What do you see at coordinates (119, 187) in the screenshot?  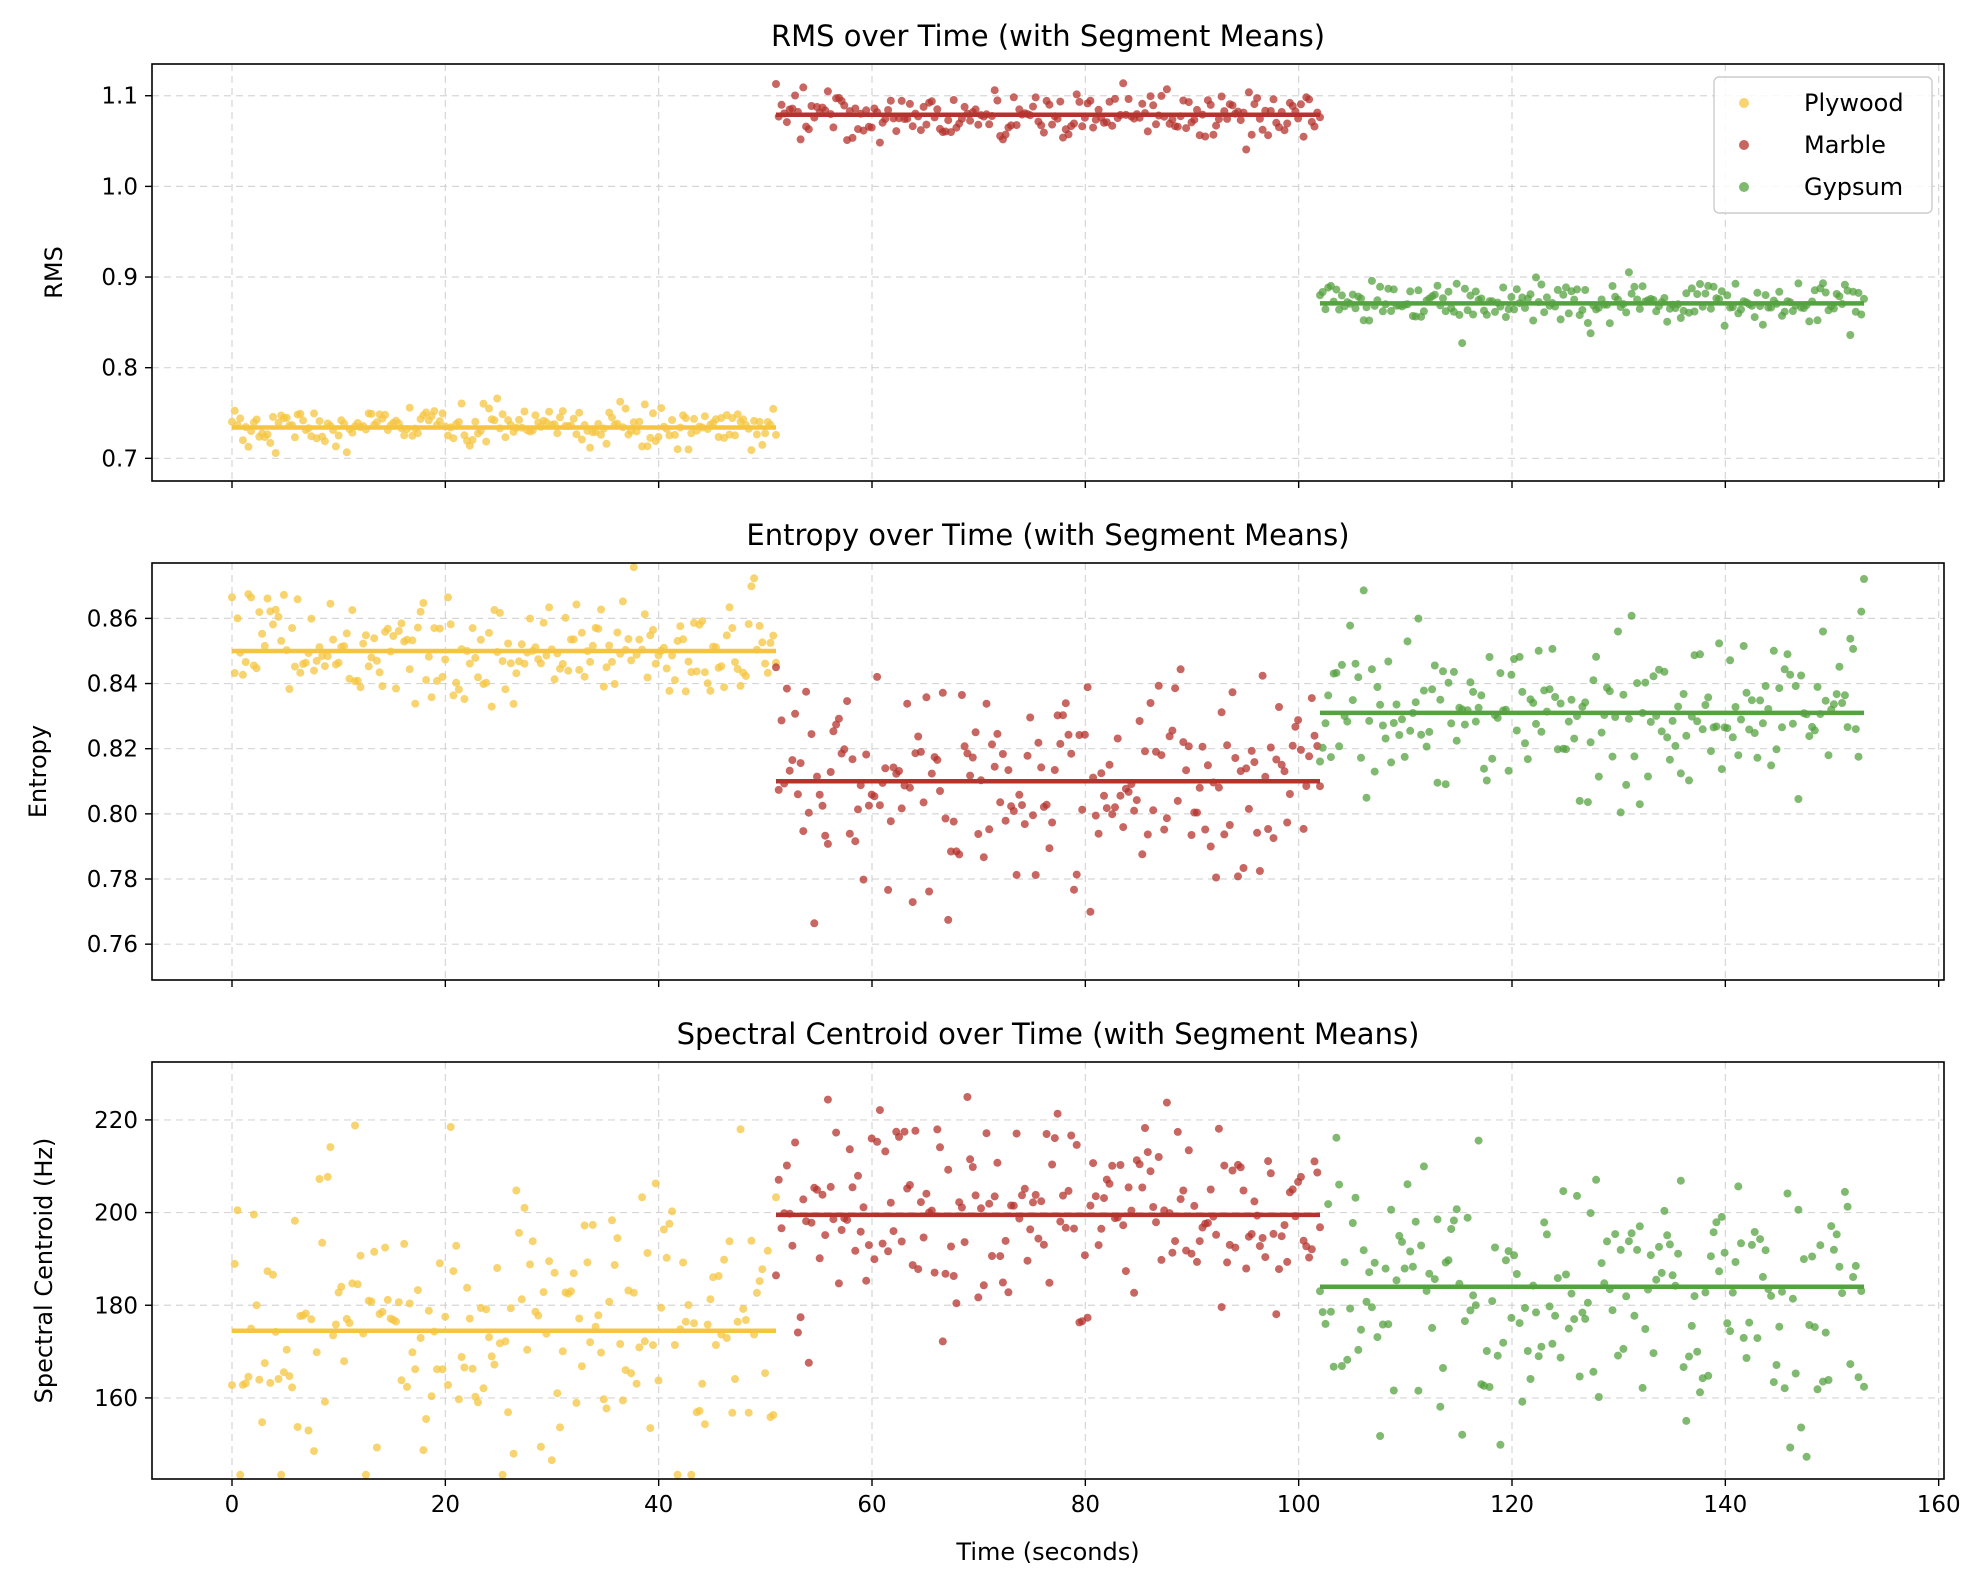 I see `y-tick-label: 1.0` at bounding box center [119, 187].